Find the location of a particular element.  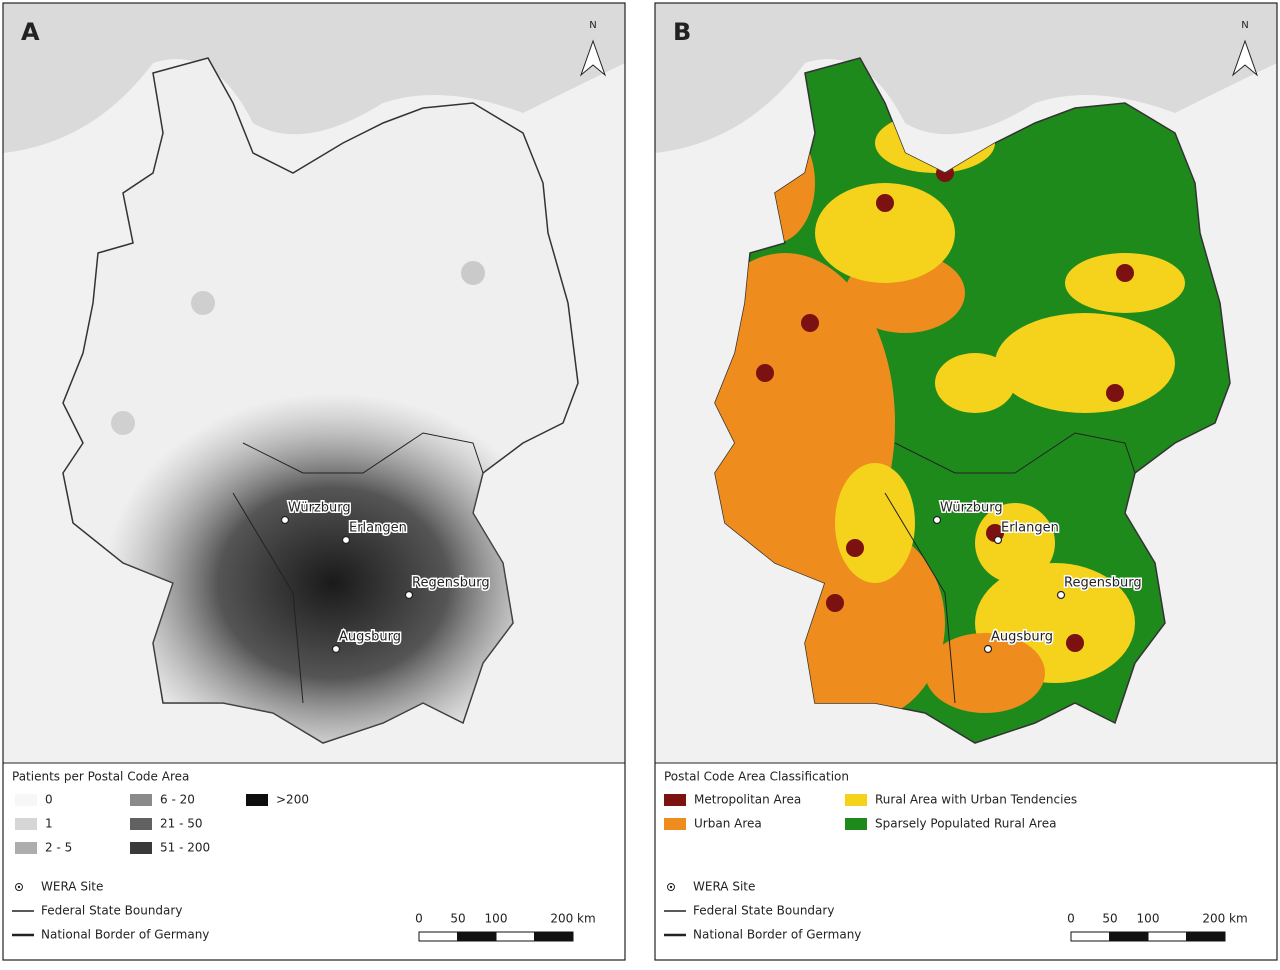

legend-label: Urban Area is located at coordinates (728, 824).